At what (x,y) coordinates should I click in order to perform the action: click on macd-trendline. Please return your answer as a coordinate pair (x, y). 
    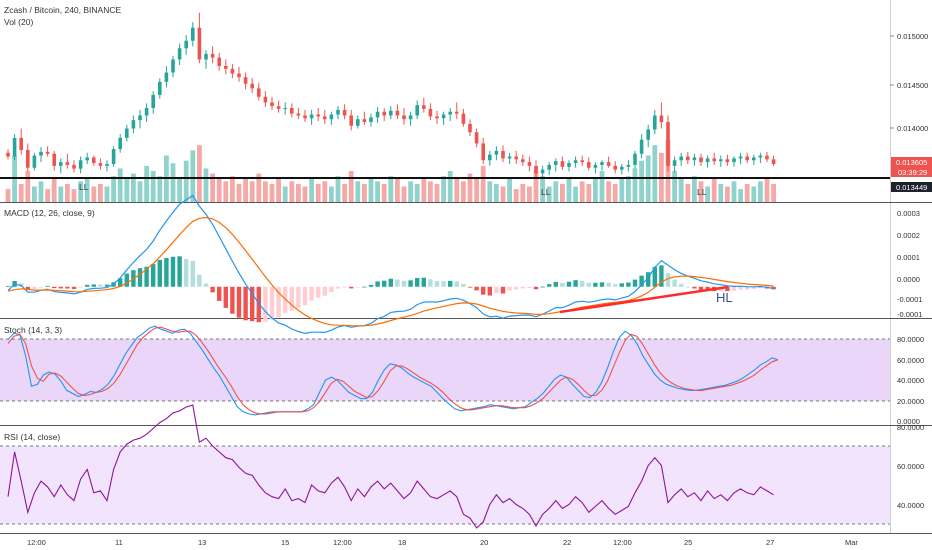
    Looking at the image, I should click on (644, 299).